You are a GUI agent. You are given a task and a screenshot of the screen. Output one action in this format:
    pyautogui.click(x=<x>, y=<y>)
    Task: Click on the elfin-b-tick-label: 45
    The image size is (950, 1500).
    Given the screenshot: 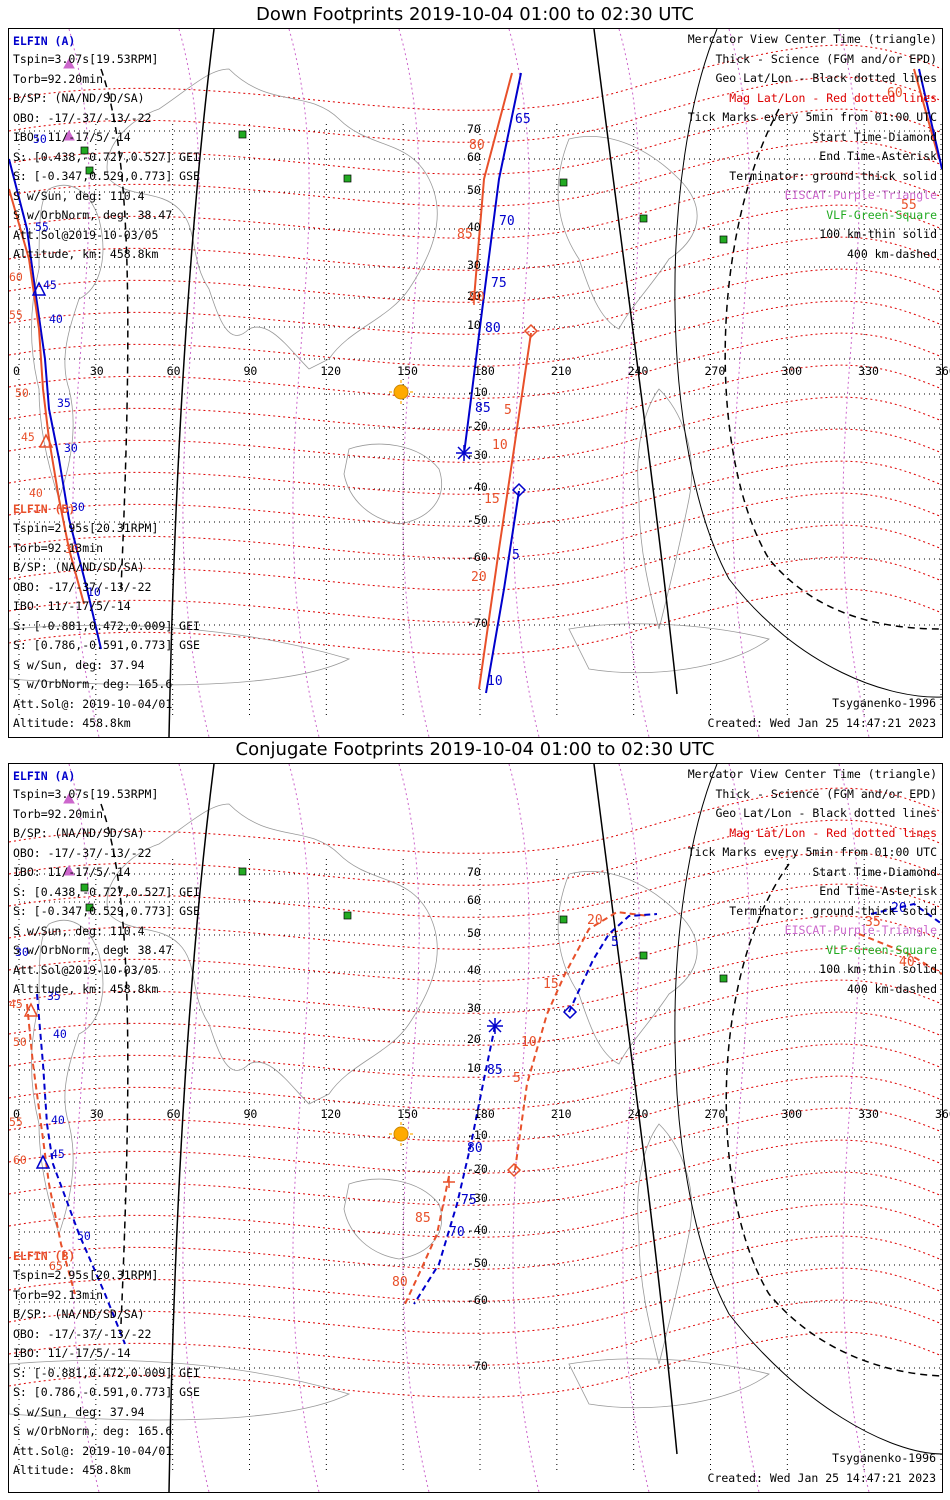 What is the action you would take?
    pyautogui.click(x=28, y=437)
    